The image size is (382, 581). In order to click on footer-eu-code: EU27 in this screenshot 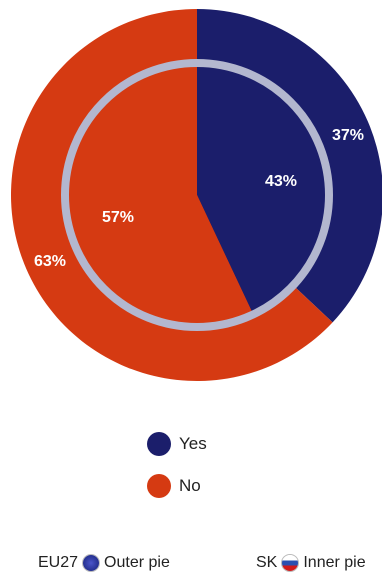, I will do `click(58, 562)`.